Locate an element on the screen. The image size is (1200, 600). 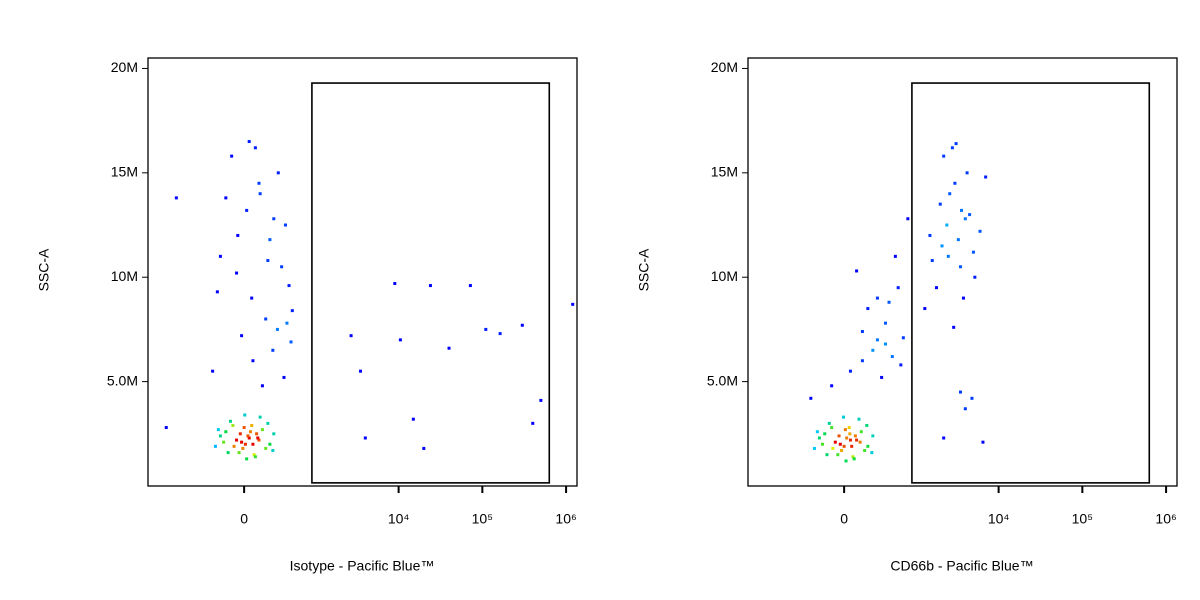
gate is located at coordinates (1031, 283).